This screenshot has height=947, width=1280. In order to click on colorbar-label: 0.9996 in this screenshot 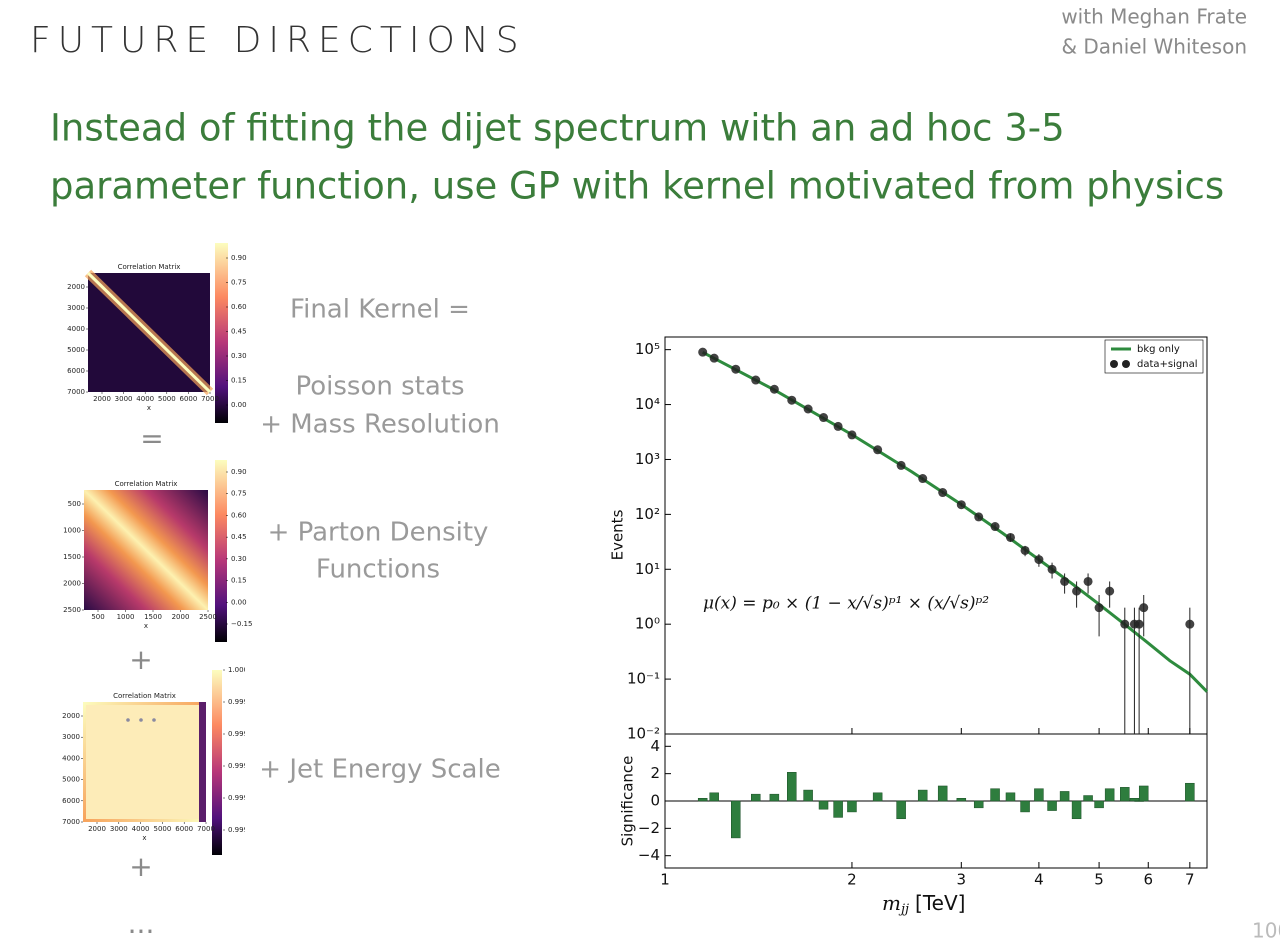, I will do `click(240, 734)`.